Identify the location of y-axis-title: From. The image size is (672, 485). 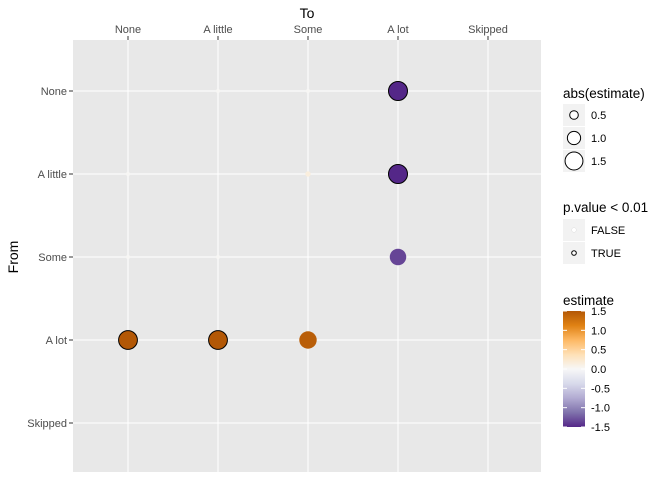
(13, 257).